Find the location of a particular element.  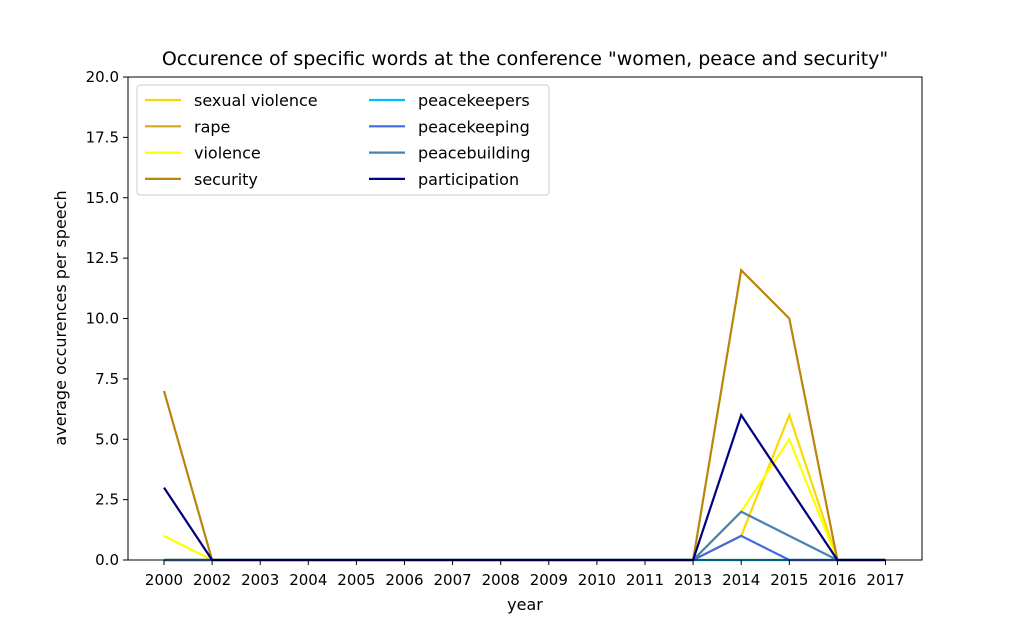

series-line-violence is located at coordinates (524, 499).